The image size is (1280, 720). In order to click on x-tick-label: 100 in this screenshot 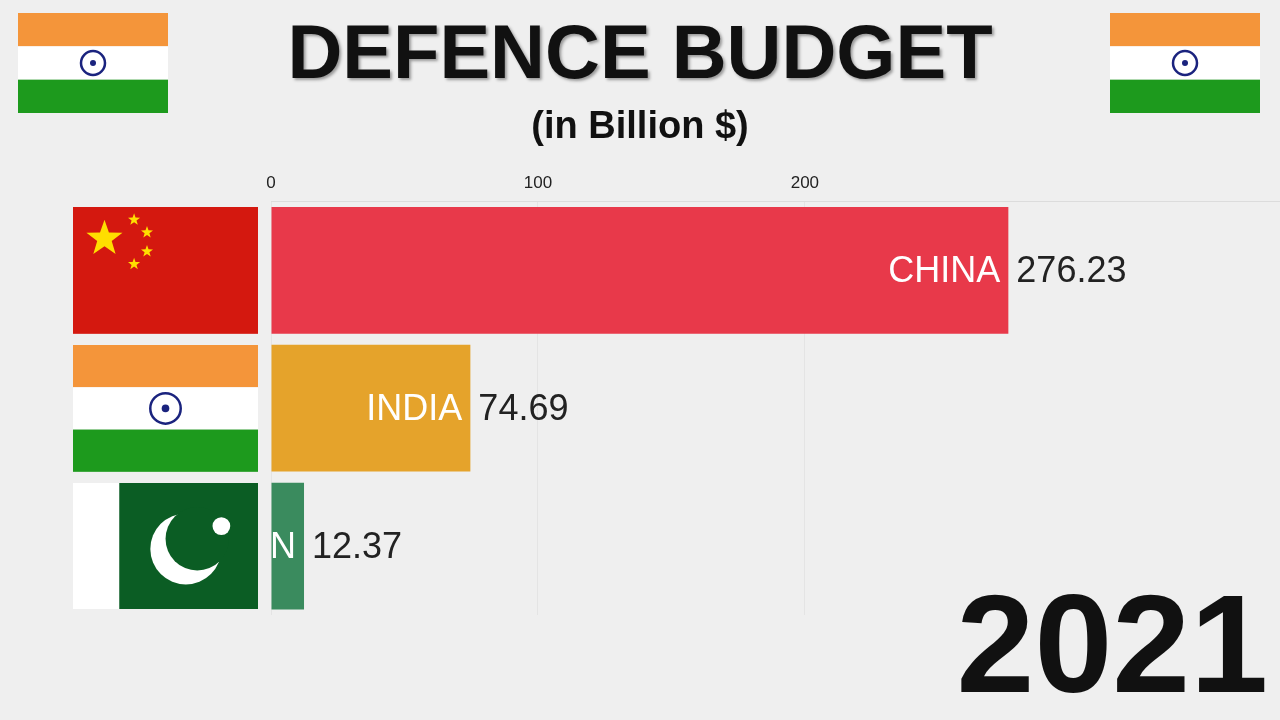, I will do `click(538, 182)`.